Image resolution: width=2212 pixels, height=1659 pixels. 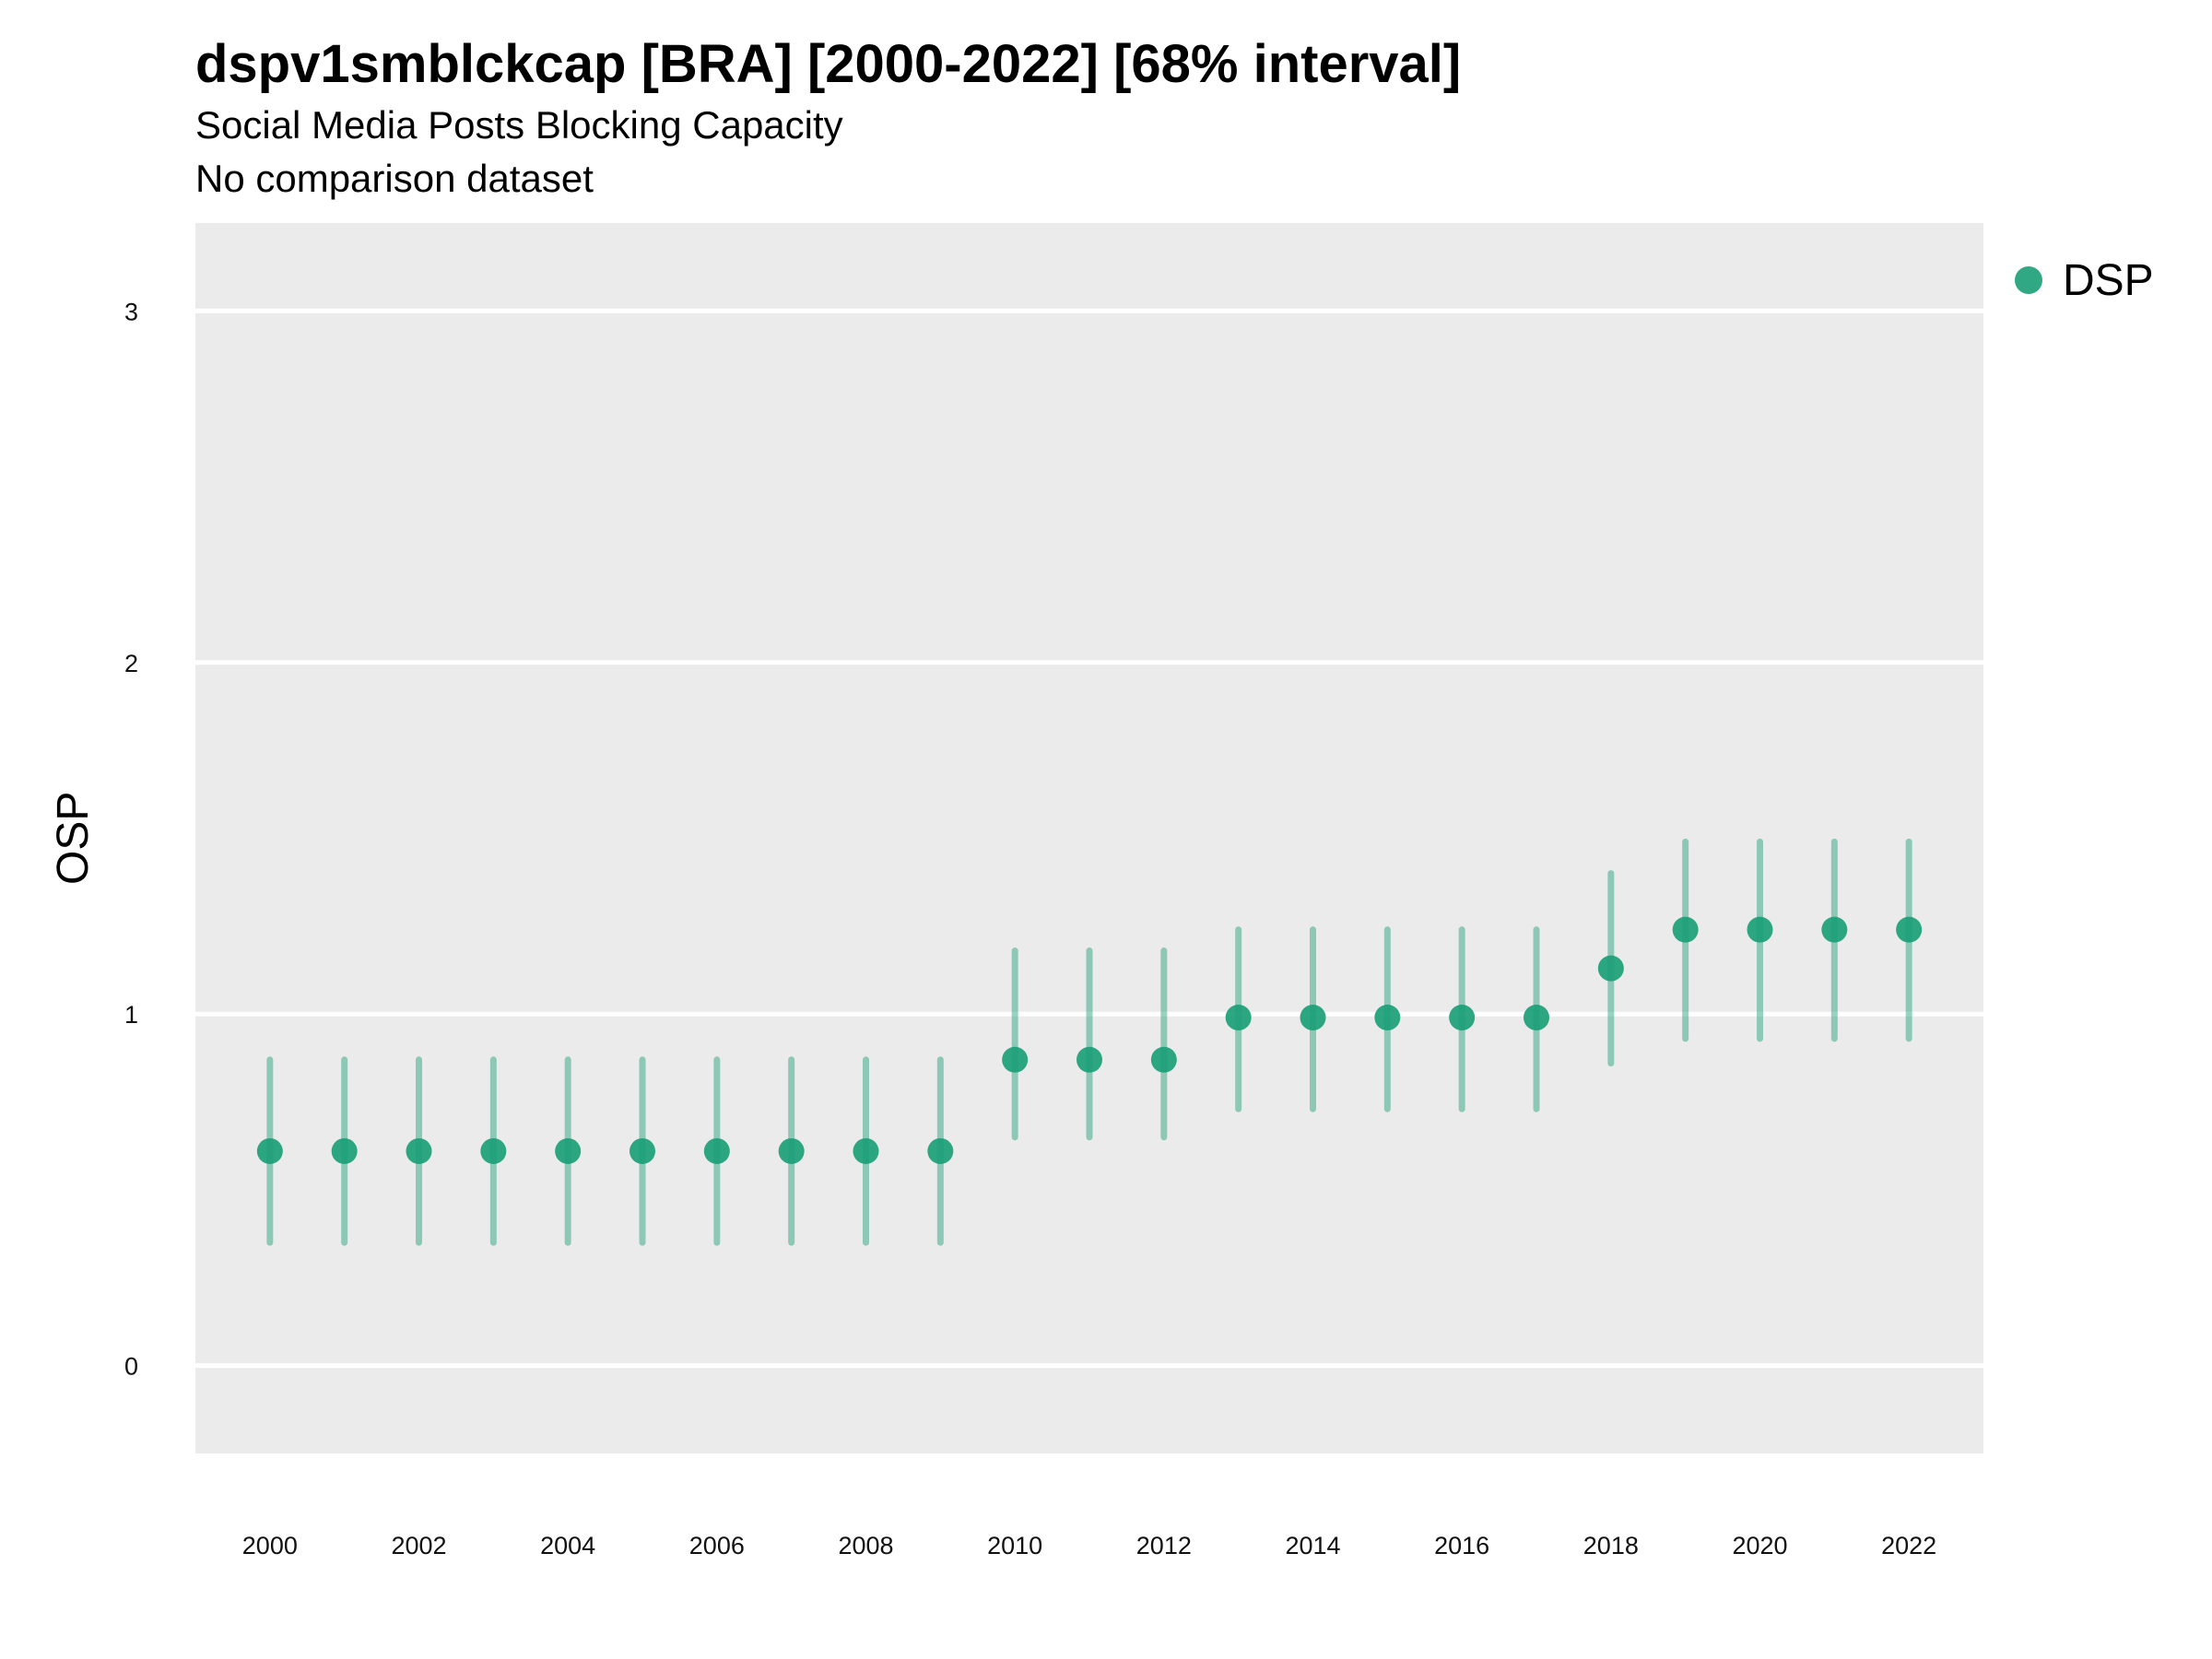 I want to click on y-tick-label: 3, so click(x=131, y=311).